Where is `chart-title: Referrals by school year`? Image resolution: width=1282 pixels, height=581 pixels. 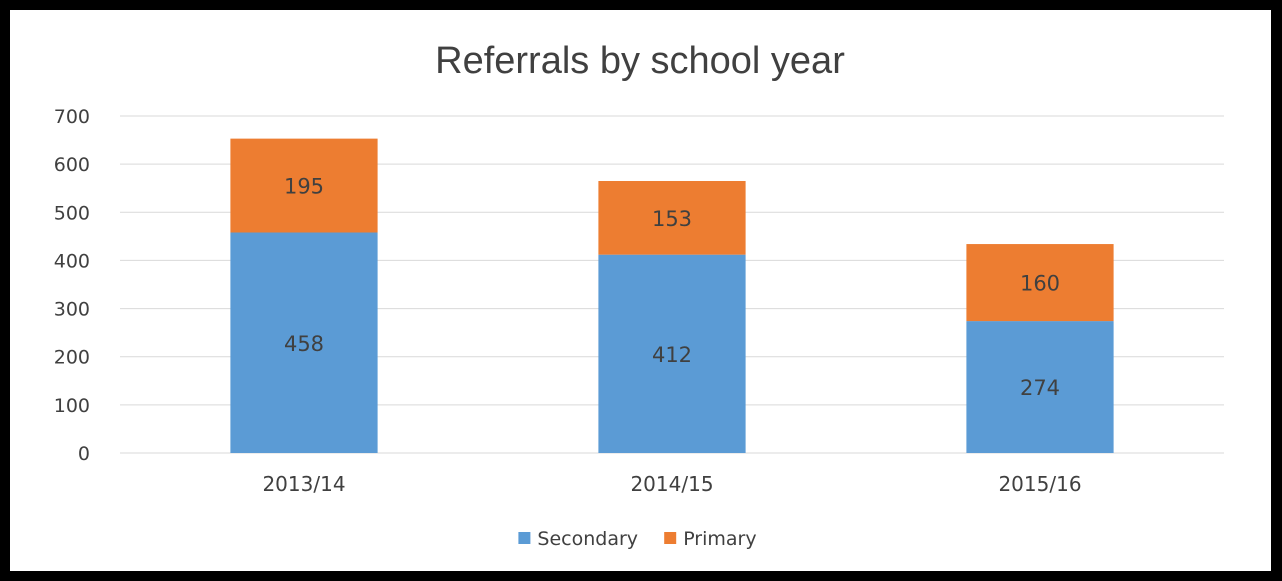
chart-title: Referrals by school year is located at coordinates (640, 61).